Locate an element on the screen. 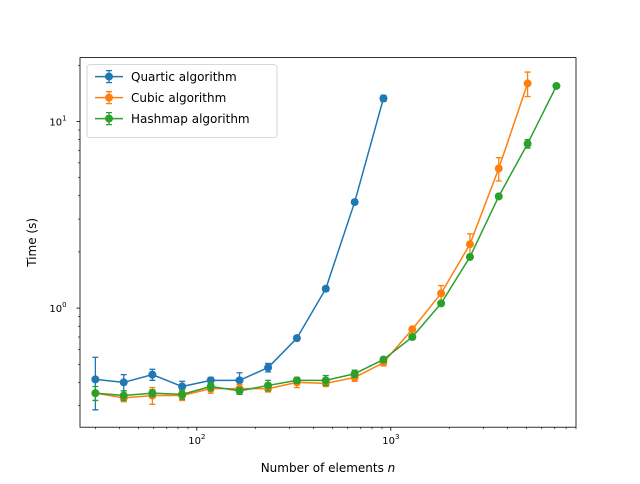 The image size is (640, 484). x-tick-label: 10² is located at coordinates (196, 440).